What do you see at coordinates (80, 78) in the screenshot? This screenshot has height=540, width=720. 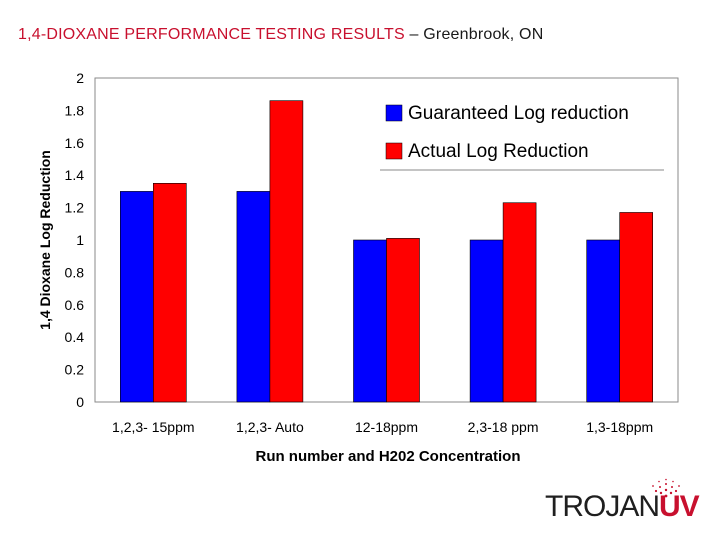 I see `y-tick-label: 2` at bounding box center [80, 78].